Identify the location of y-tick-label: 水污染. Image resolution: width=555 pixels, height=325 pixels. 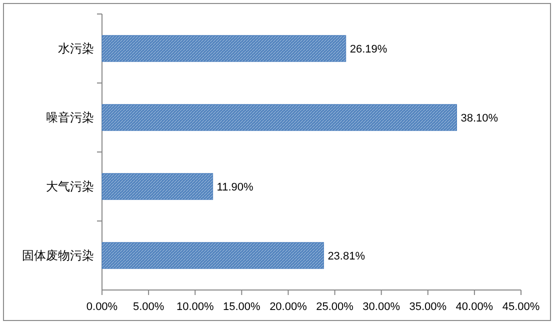
(76, 49).